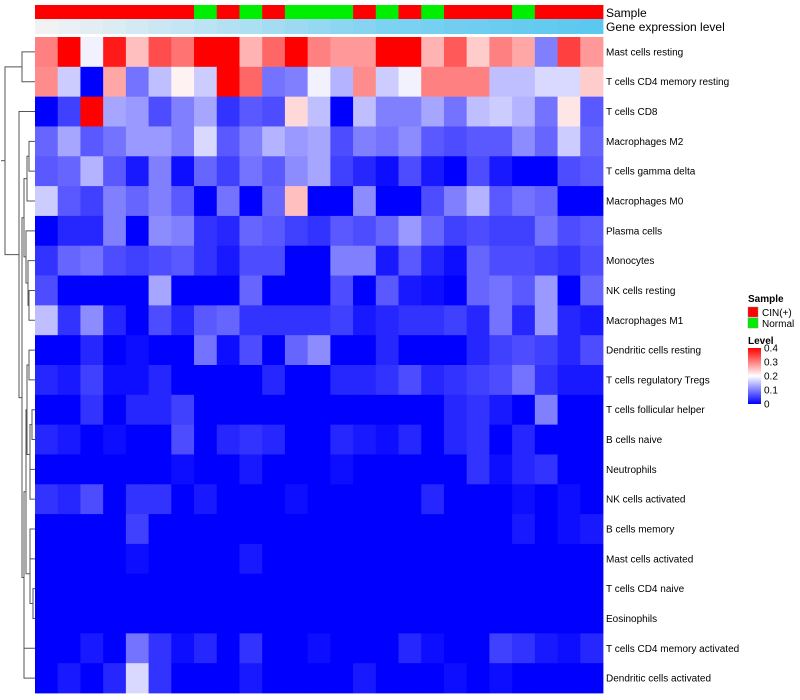  I want to click on row-label: T cells gamma delta, so click(651, 172).